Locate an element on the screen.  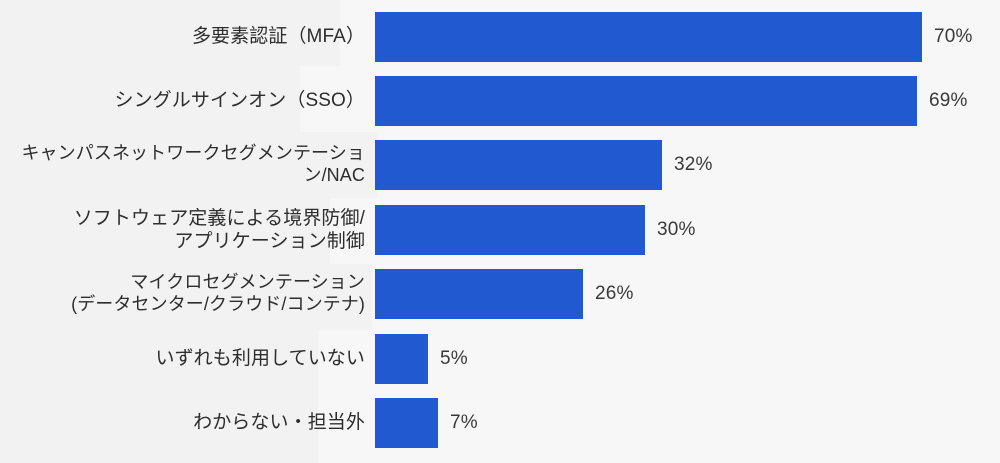
bar-track: 7% is located at coordinates (687, 423).